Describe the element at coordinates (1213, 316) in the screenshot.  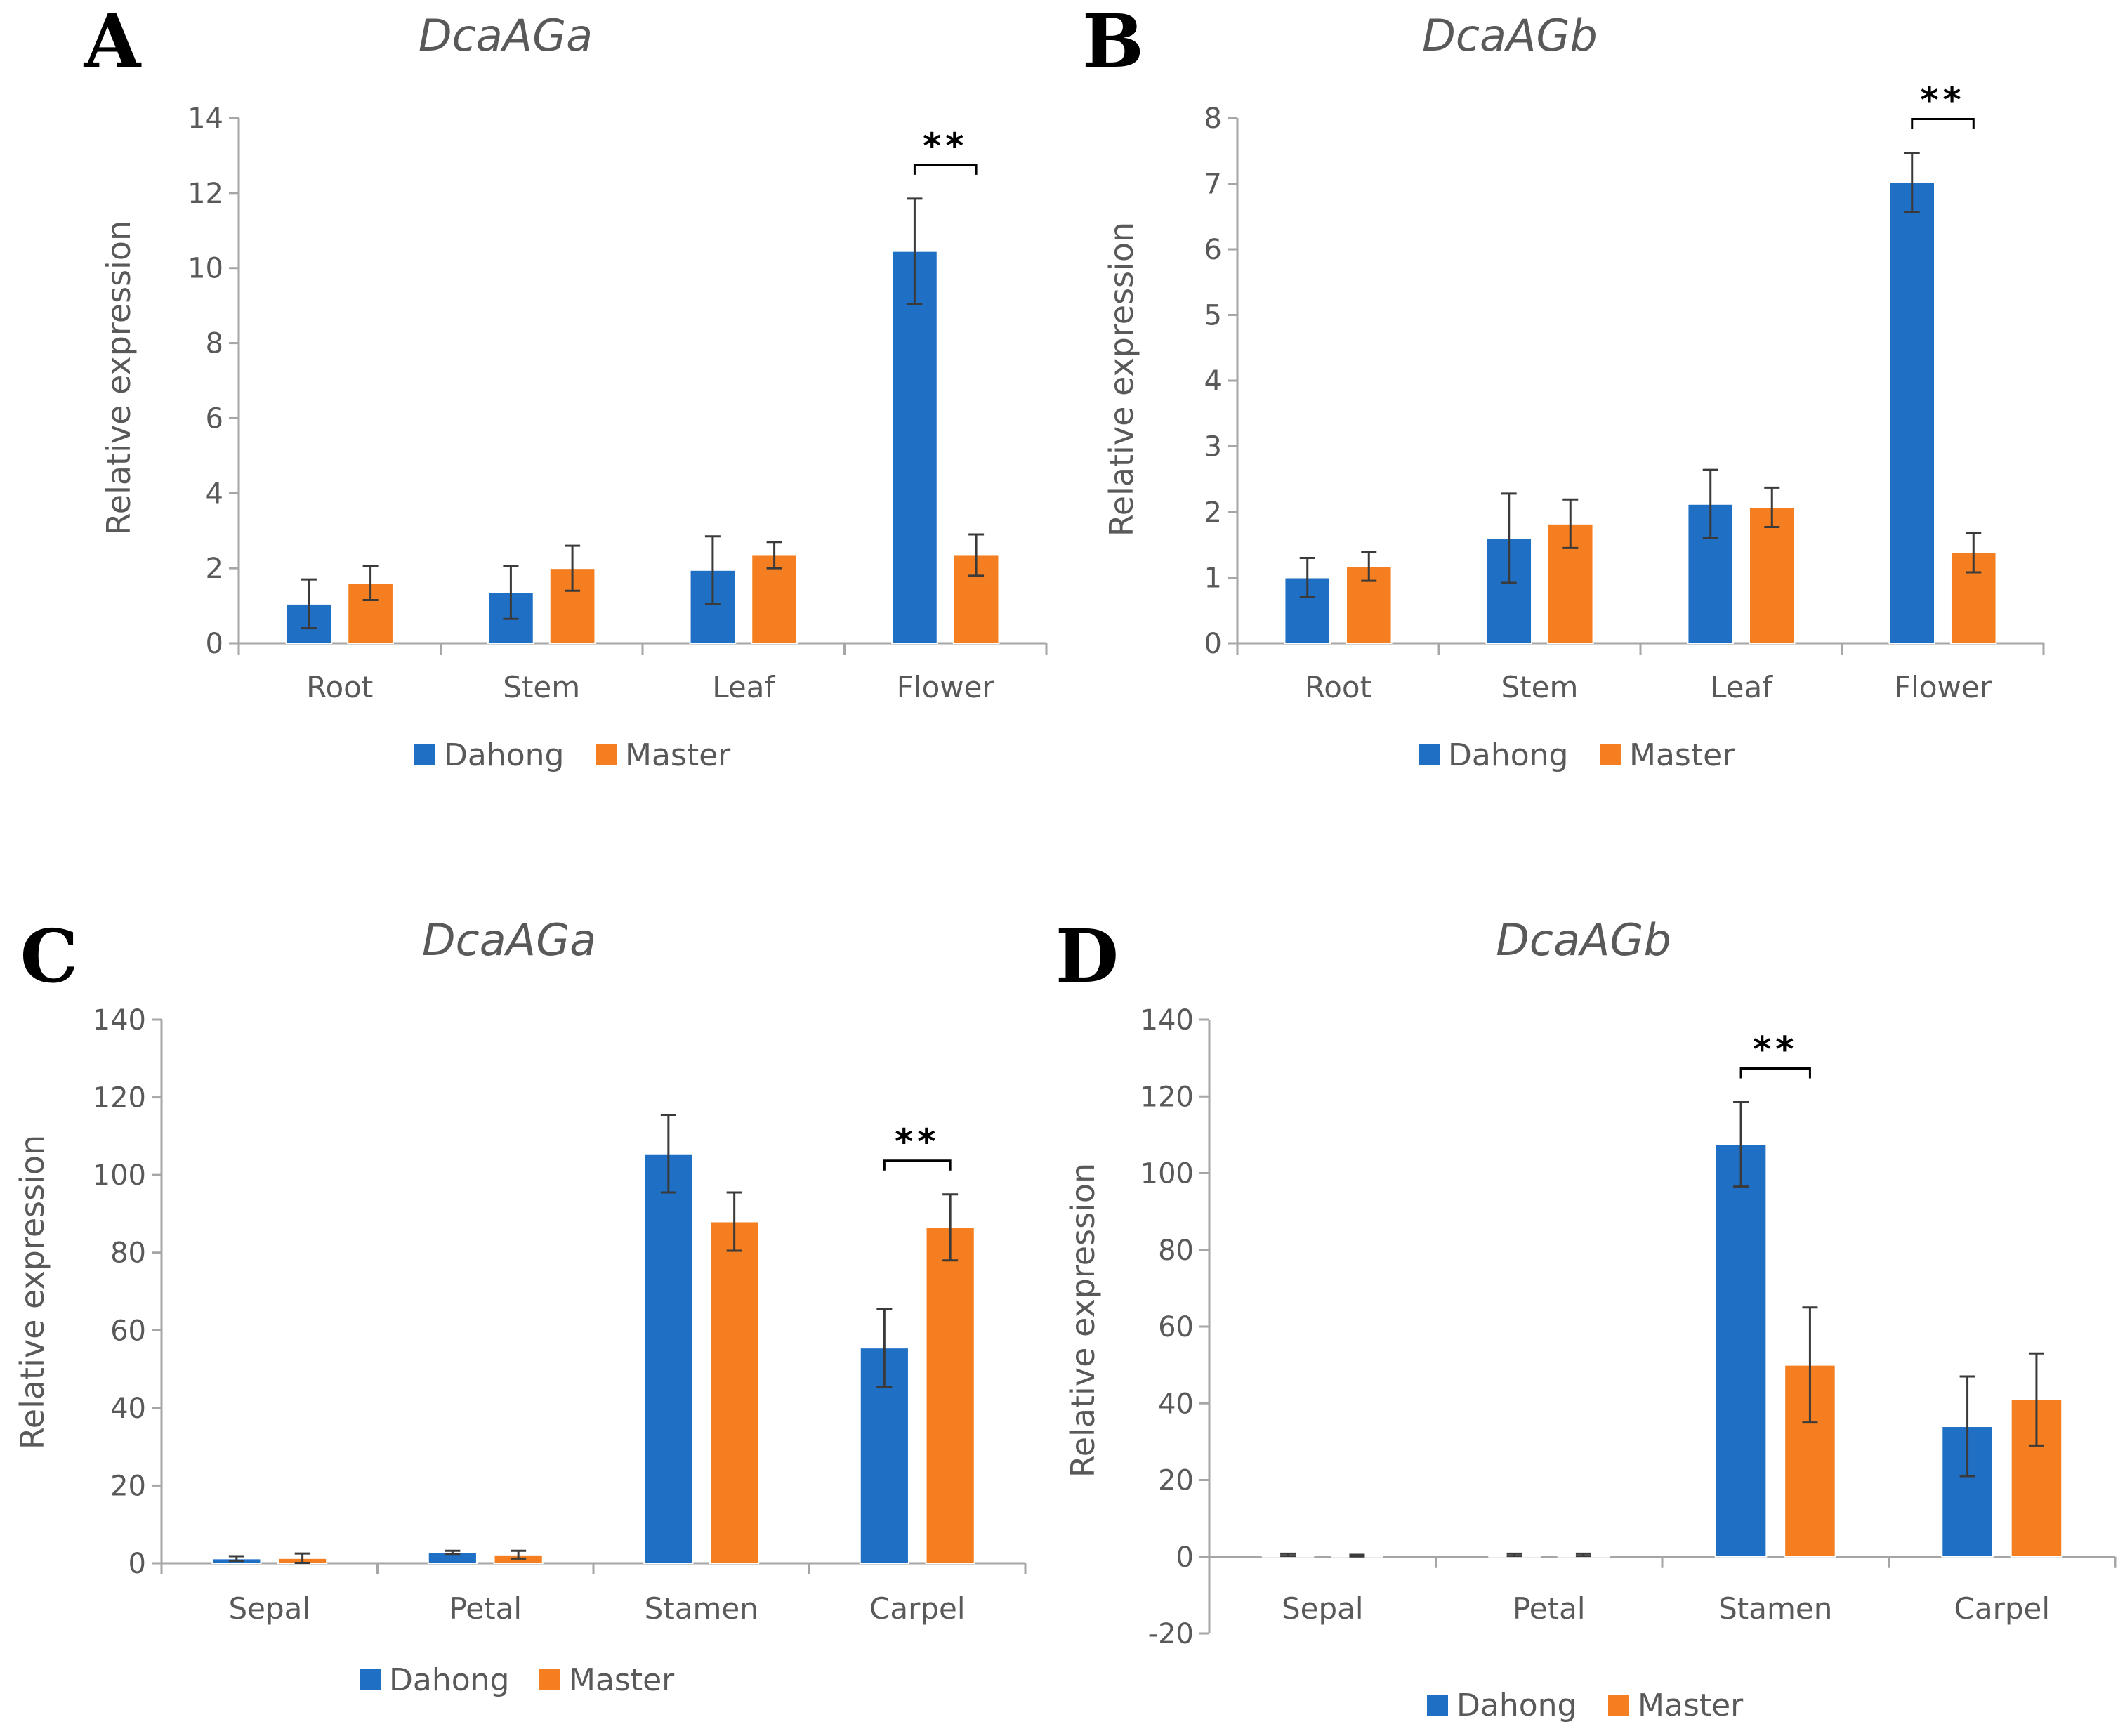
I see `y-tick-label: 5` at that location.